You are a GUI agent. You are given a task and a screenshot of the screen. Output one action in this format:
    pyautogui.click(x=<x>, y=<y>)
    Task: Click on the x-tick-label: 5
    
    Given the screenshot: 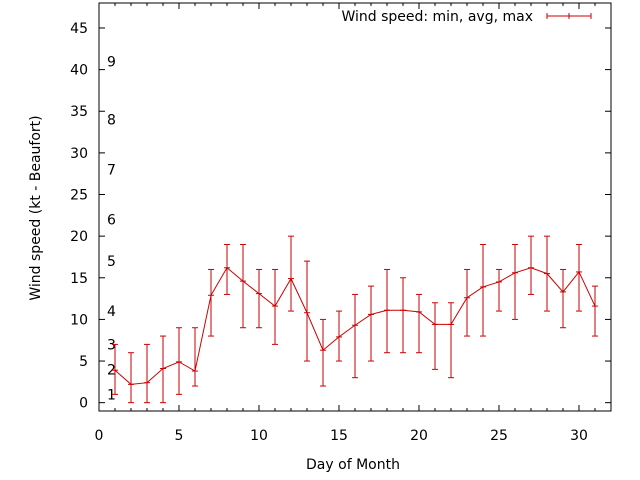 What is the action you would take?
    pyautogui.click(x=179, y=436)
    